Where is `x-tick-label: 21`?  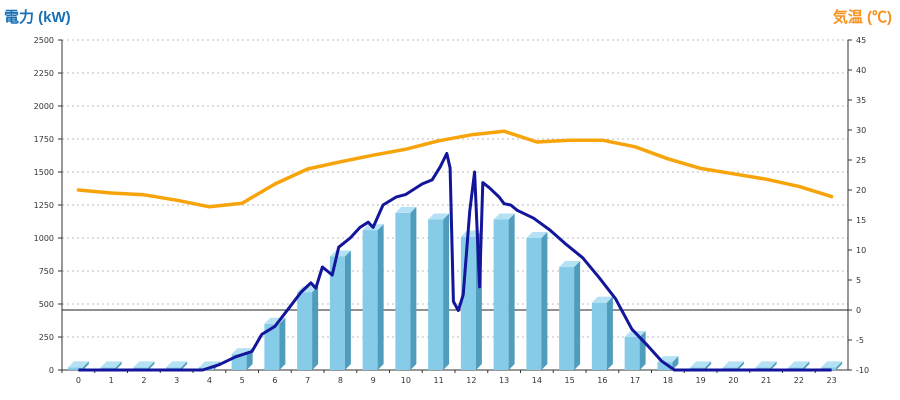
x-tick-label: 21 is located at coordinates (766, 380).